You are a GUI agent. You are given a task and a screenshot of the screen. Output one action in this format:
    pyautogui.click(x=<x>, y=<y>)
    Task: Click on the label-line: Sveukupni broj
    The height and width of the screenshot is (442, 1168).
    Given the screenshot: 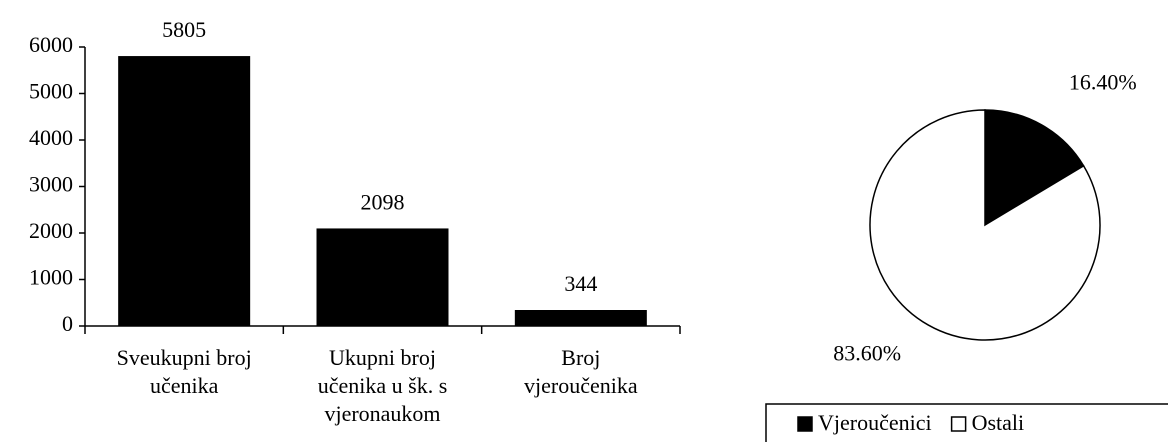 What is the action you would take?
    pyautogui.click(x=184, y=357)
    